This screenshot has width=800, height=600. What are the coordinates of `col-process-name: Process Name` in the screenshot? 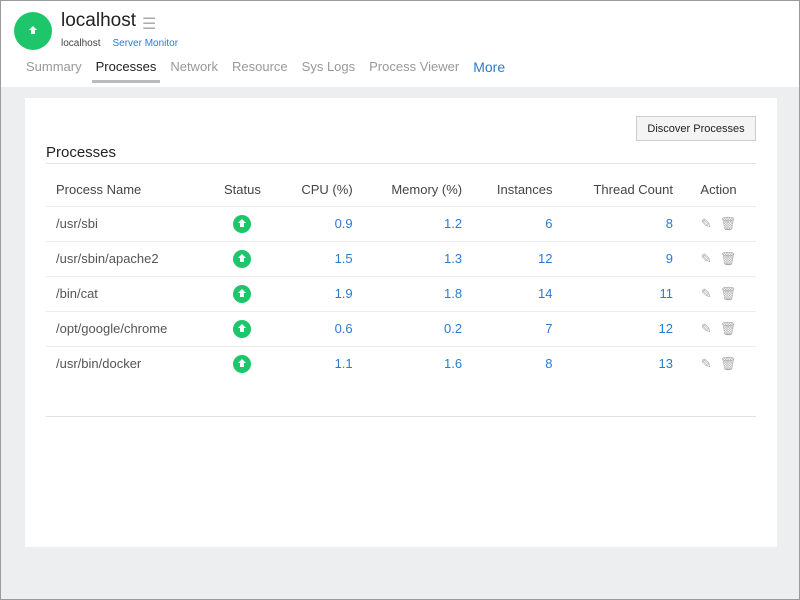 It's located at (99, 190).